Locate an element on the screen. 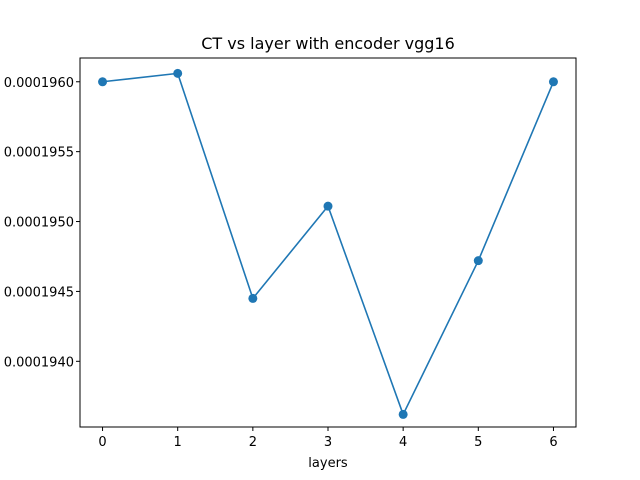 Image resolution: width=640 pixels, height=480 pixels. y-tick-label: 0.0001960 is located at coordinates (39, 83).